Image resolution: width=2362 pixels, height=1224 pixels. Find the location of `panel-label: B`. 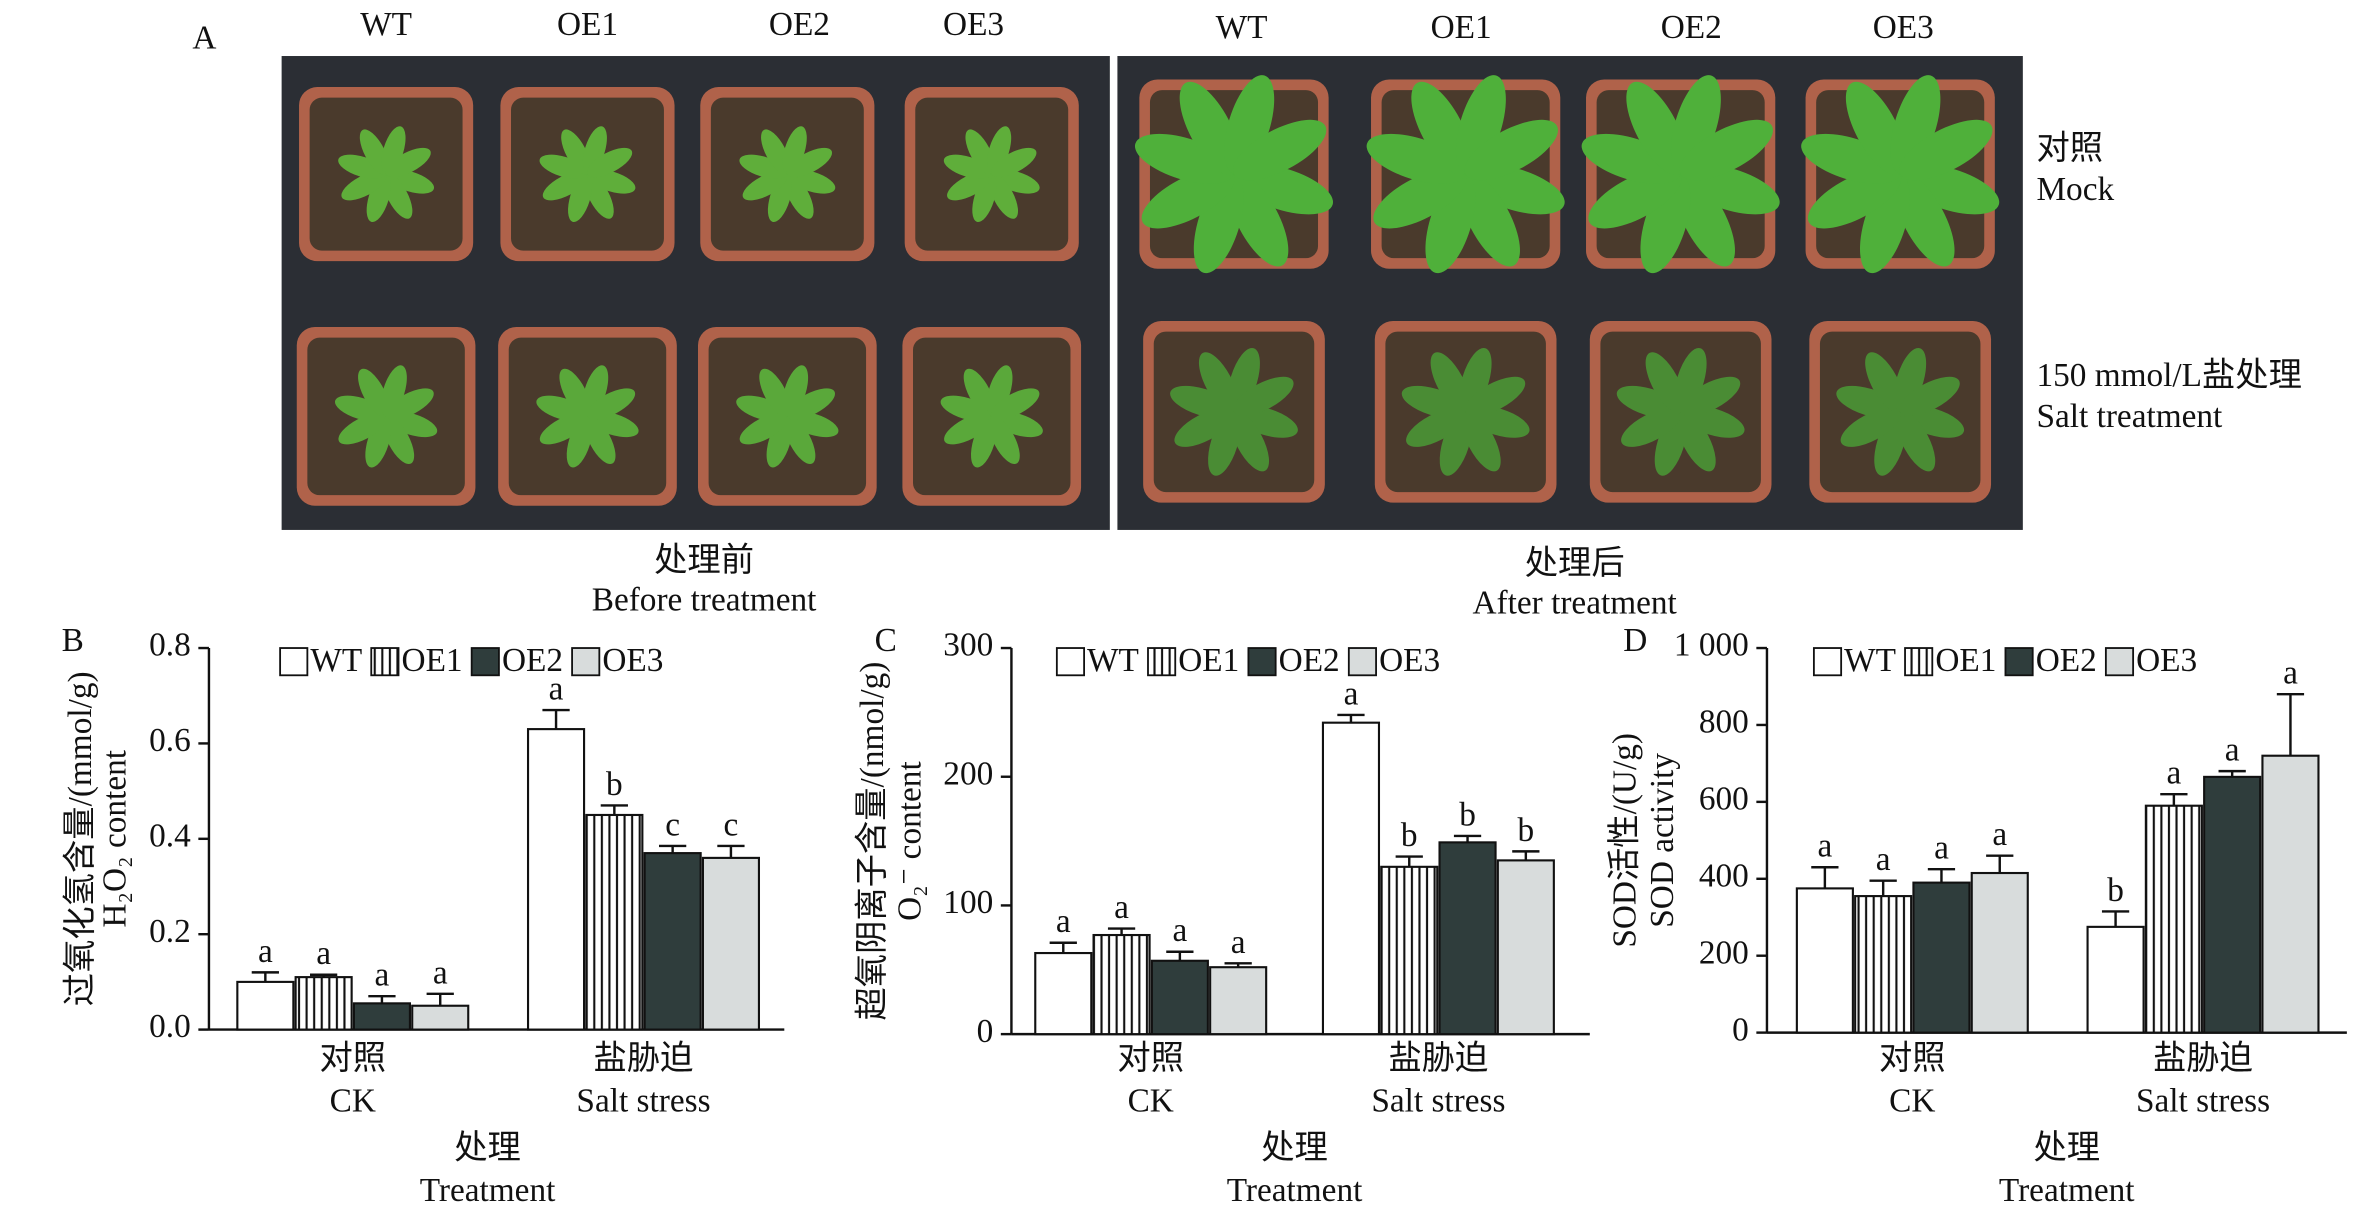

panel-label: B is located at coordinates (73, 640).